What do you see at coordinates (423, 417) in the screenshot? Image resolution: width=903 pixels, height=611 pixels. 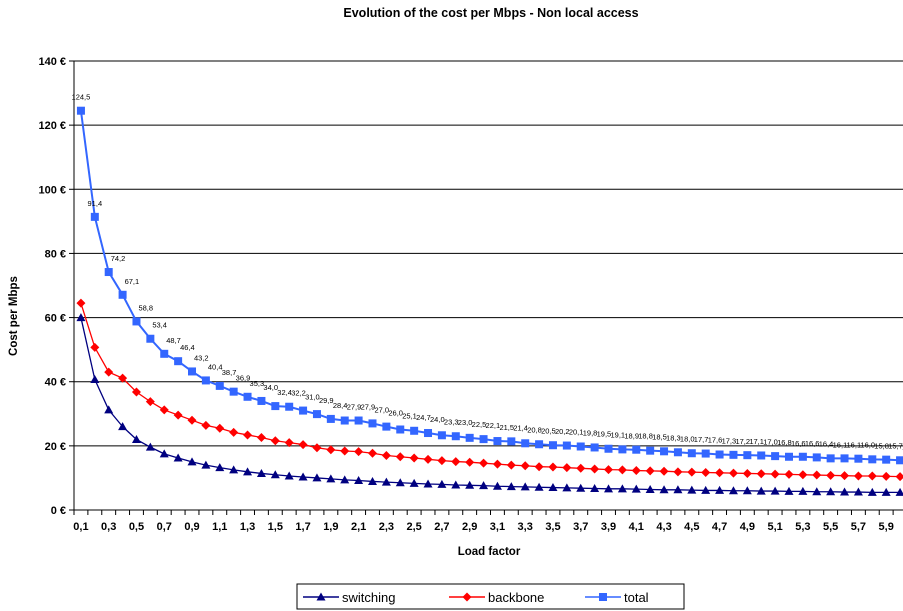 I see `data-label-total: 24,7` at bounding box center [423, 417].